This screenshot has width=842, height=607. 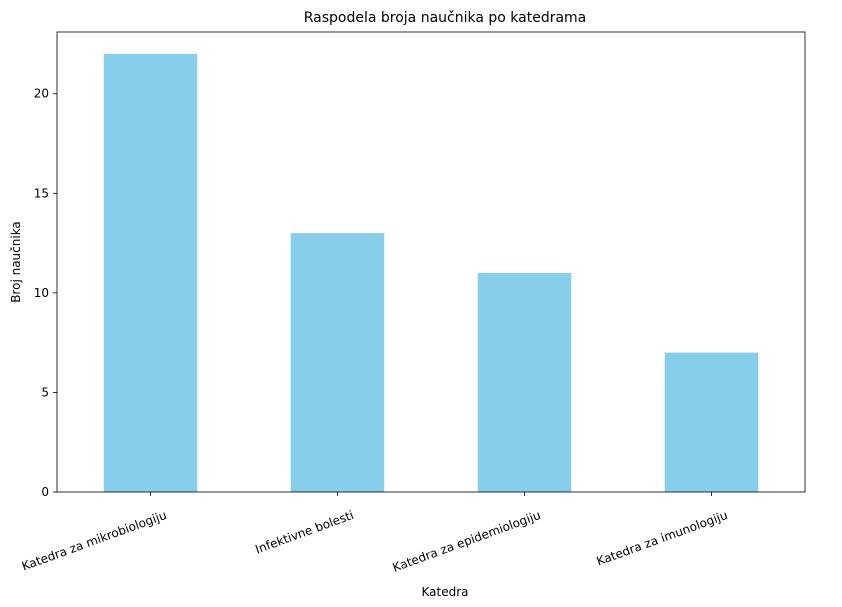 What do you see at coordinates (304, 532) in the screenshot?
I see `x-tick-label: Infektivne bolesti` at bounding box center [304, 532].